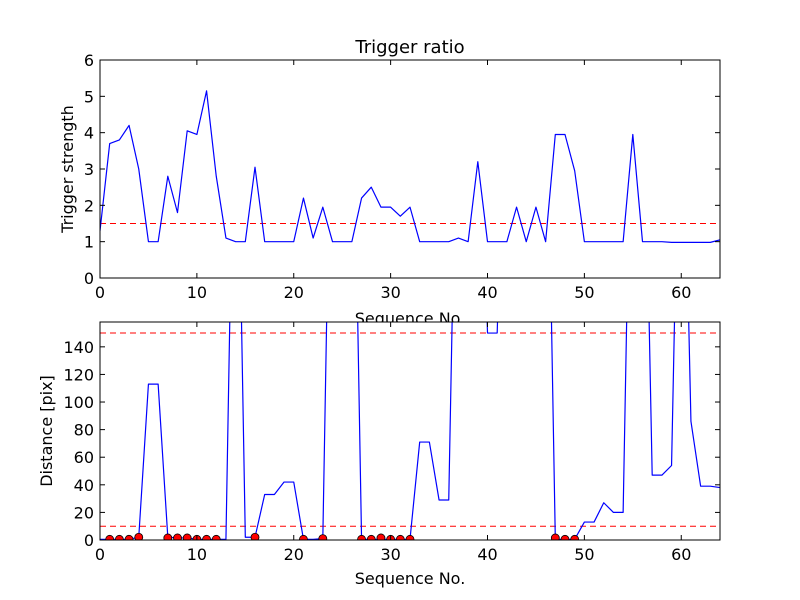  Describe the element at coordinates (409, 47) in the screenshot. I see `chart-title: Trigger ratio` at that location.